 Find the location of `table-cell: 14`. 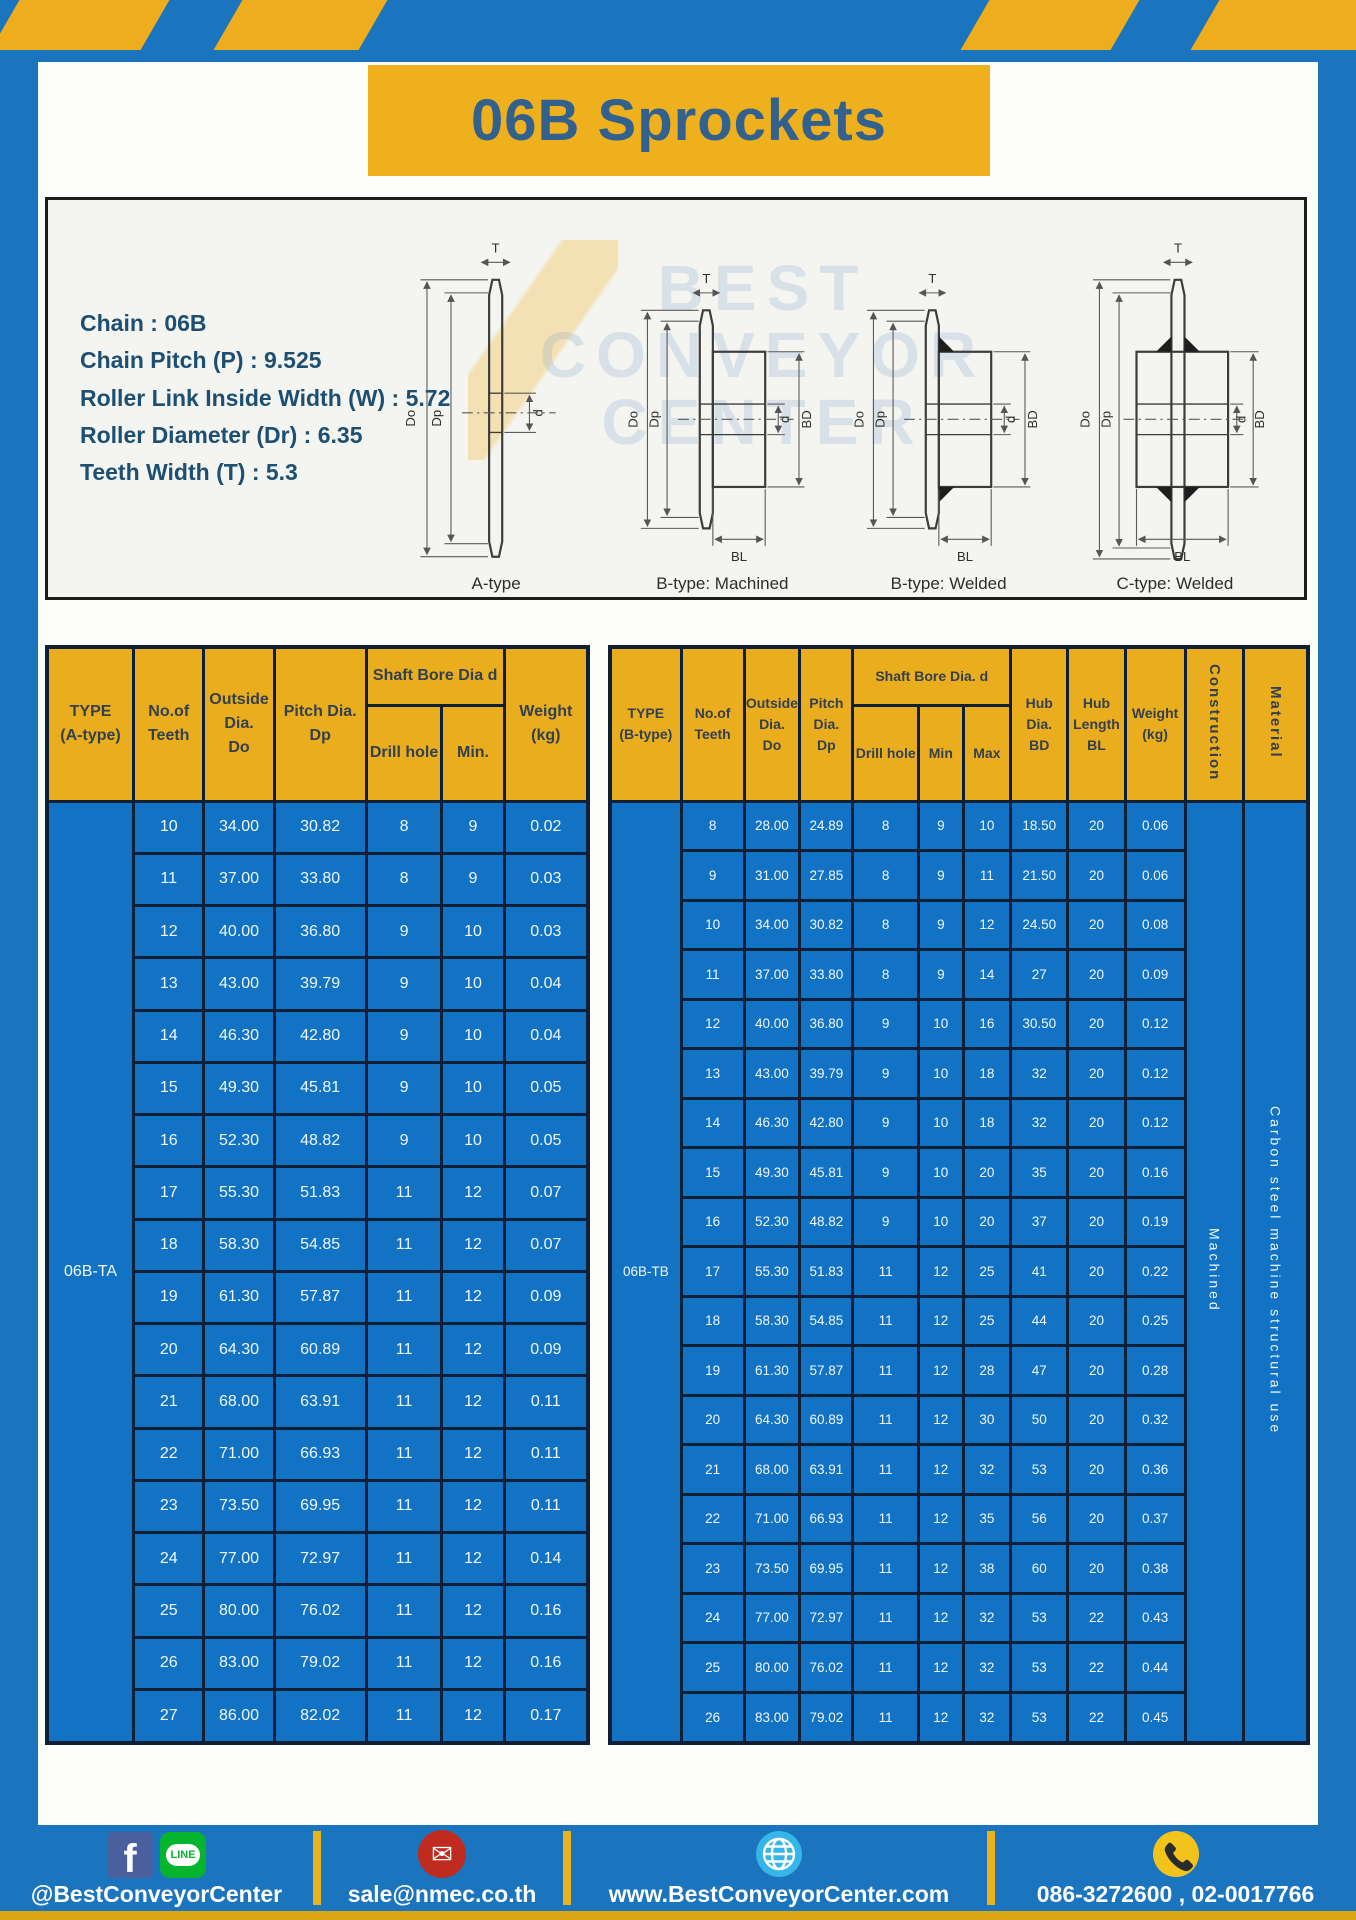

table-cell: 14 is located at coordinates (169, 1036).